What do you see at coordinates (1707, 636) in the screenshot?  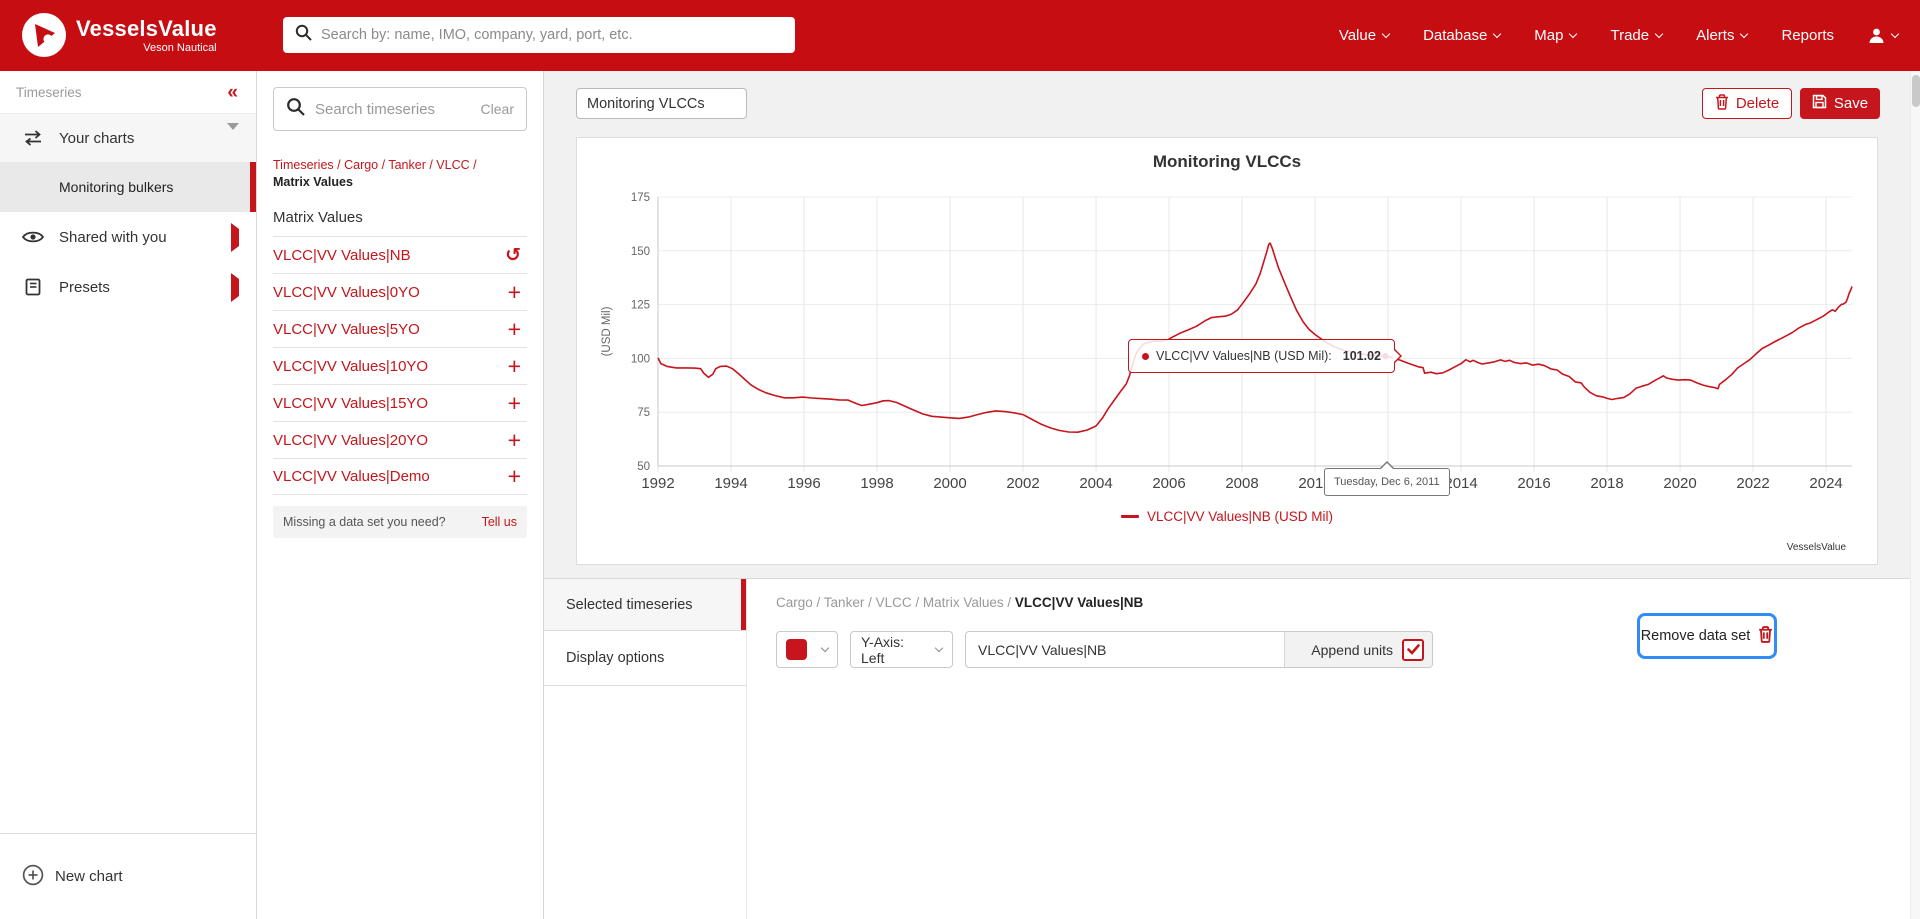 I see `remove-data-set-button: Remove data set` at bounding box center [1707, 636].